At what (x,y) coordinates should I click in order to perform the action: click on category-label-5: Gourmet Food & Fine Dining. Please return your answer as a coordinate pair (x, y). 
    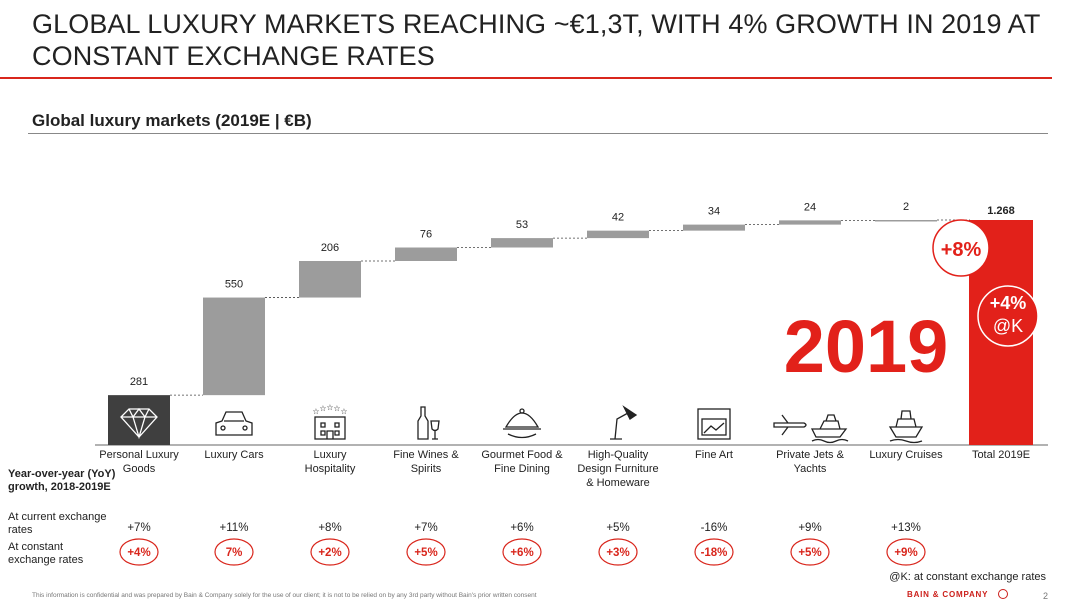
    Looking at the image, I should click on (522, 462).